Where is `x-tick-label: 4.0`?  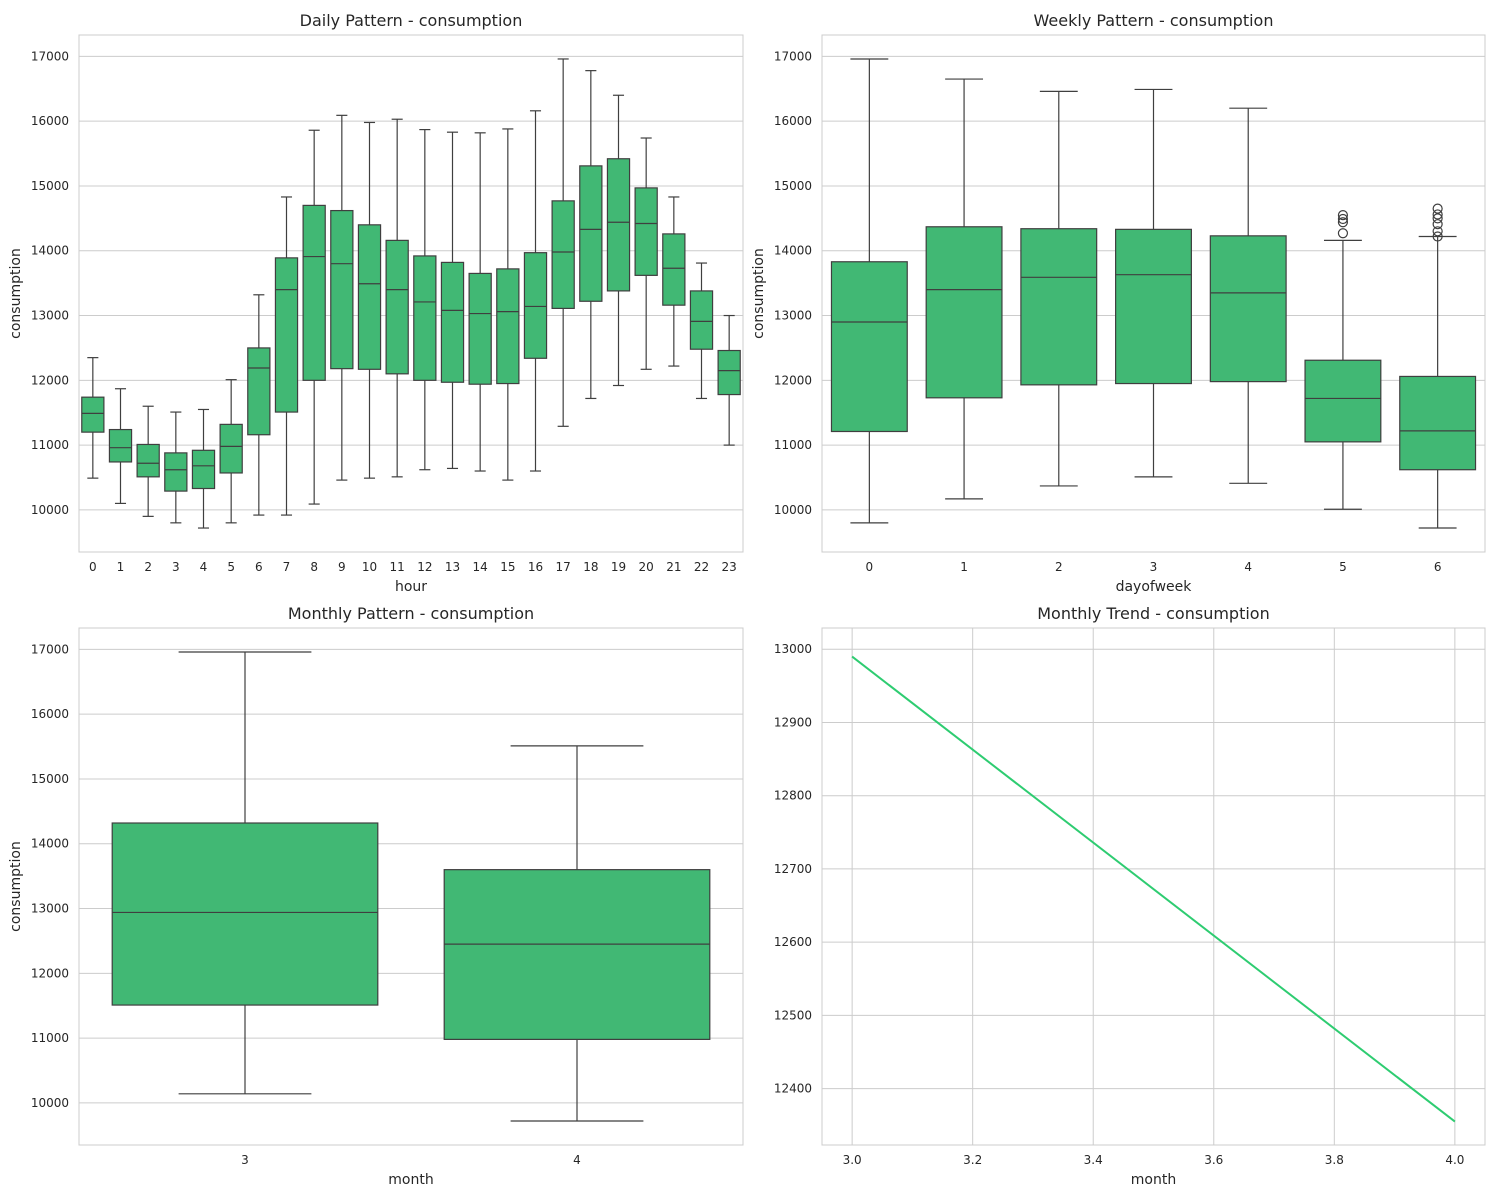 x-tick-label: 4.0 is located at coordinates (1454, 1160).